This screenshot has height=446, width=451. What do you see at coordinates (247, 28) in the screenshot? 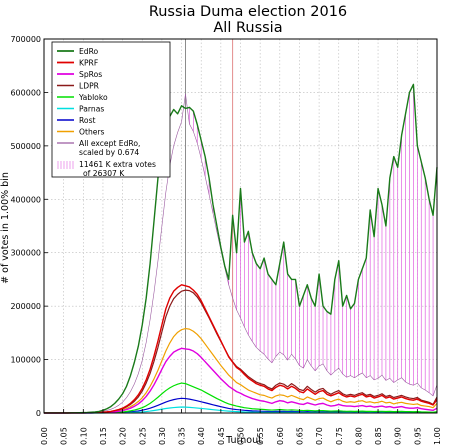
I see `chart-subtitle: All Russia` at bounding box center [247, 28].